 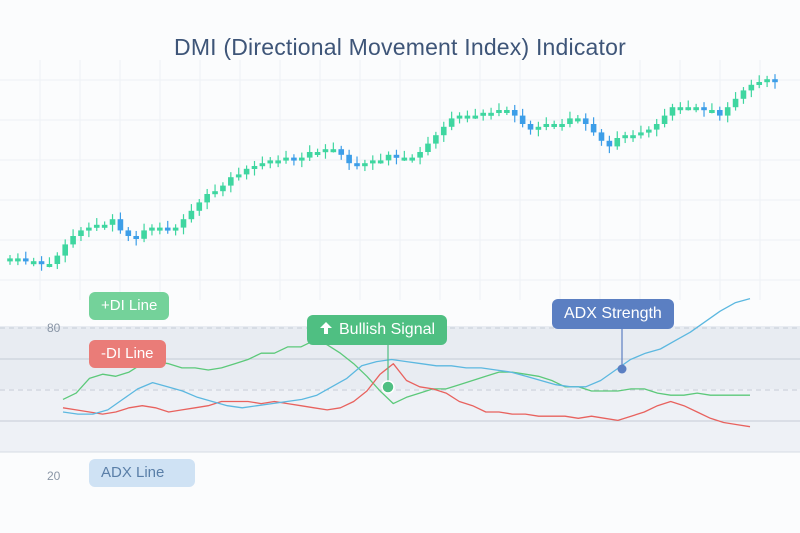 What do you see at coordinates (142, 473) in the screenshot?
I see `adx-label: ADX Line` at bounding box center [142, 473].